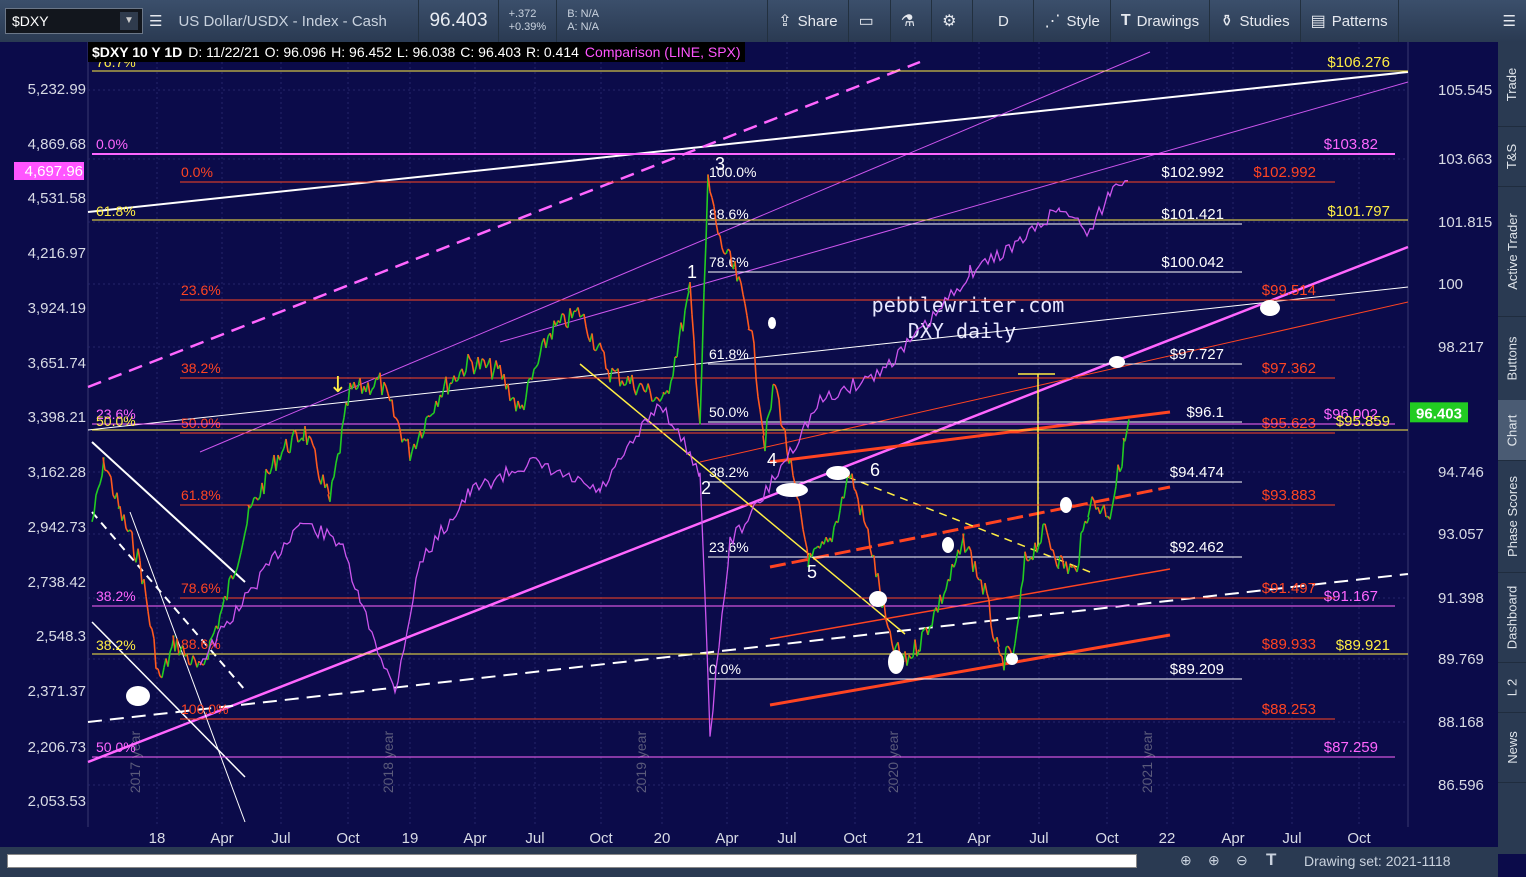 This screenshot has height=877, width=1526. Describe the element at coordinates (912, 21) in the screenshot. I see `flask-button: ⚗` at that location.